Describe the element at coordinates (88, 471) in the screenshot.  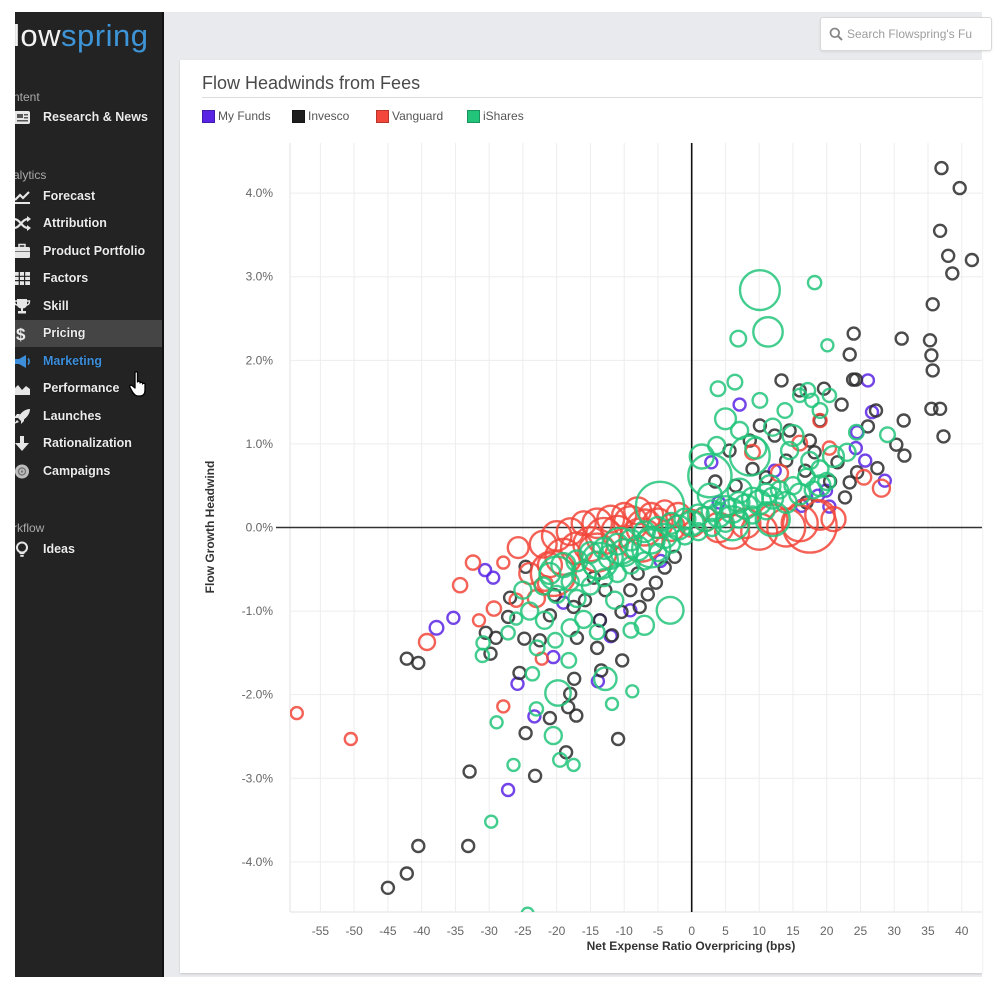
I see `sidebar-item-campaigns: Campaigns` at that location.